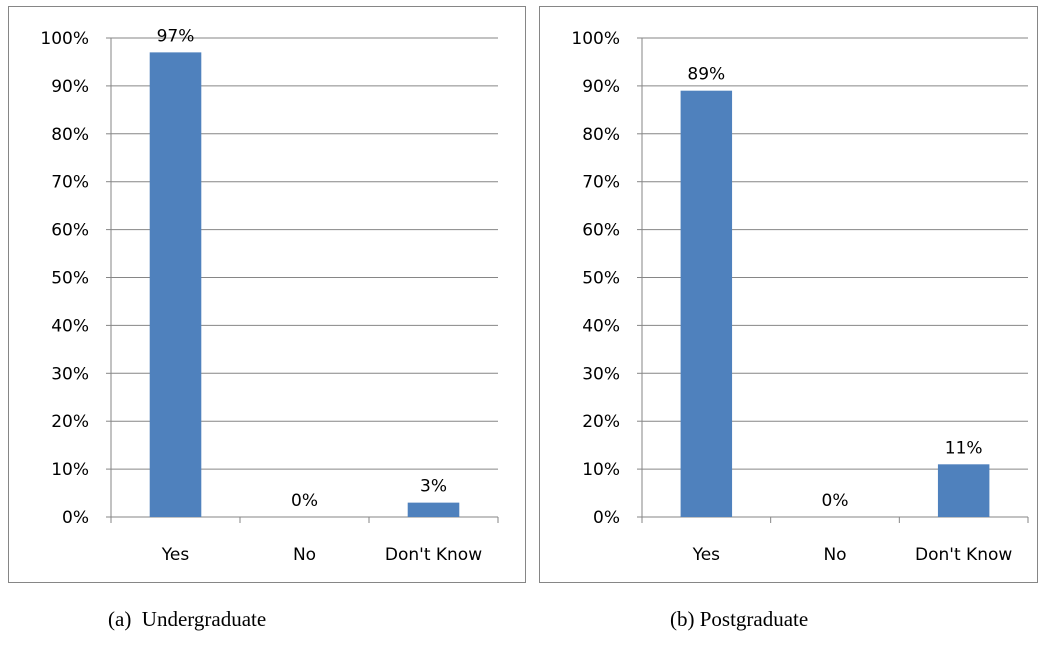 The height and width of the screenshot is (648, 1043). I want to click on caption-undergraduate: (a) Undergraduate, so click(187, 619).